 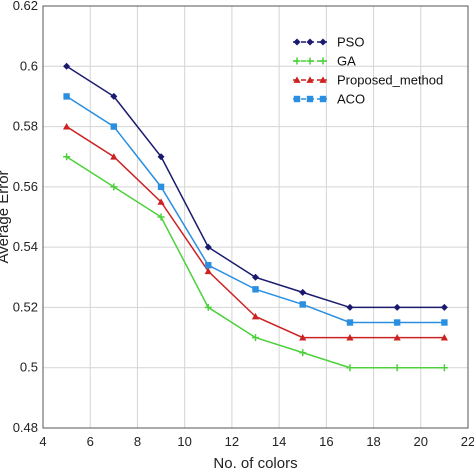 I want to click on legend-label: GA, so click(x=346, y=61).